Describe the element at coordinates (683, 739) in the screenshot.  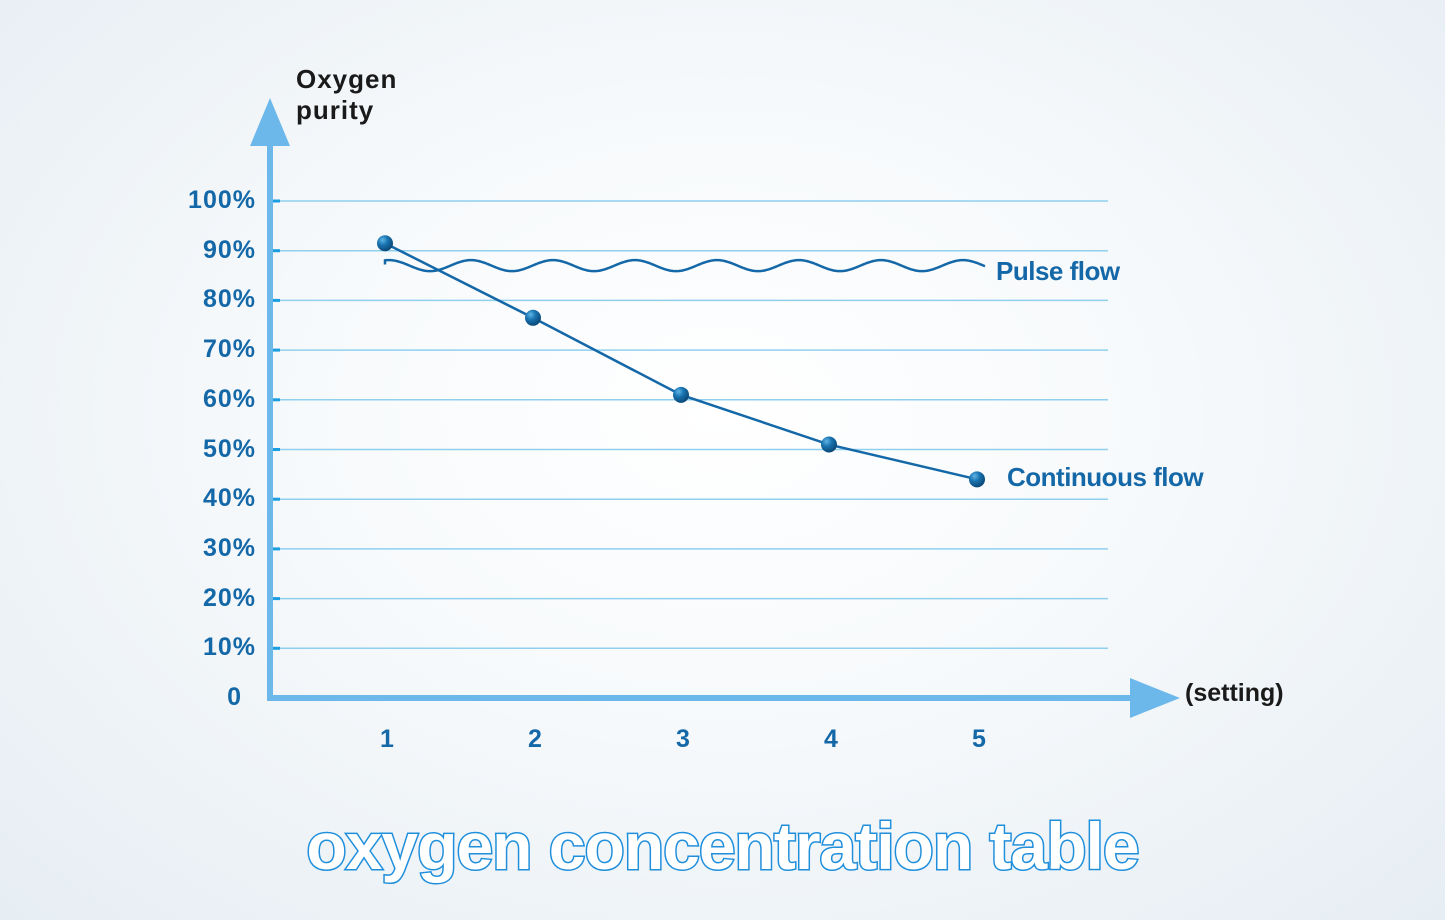
I see `x-tick-label: 3` at that location.